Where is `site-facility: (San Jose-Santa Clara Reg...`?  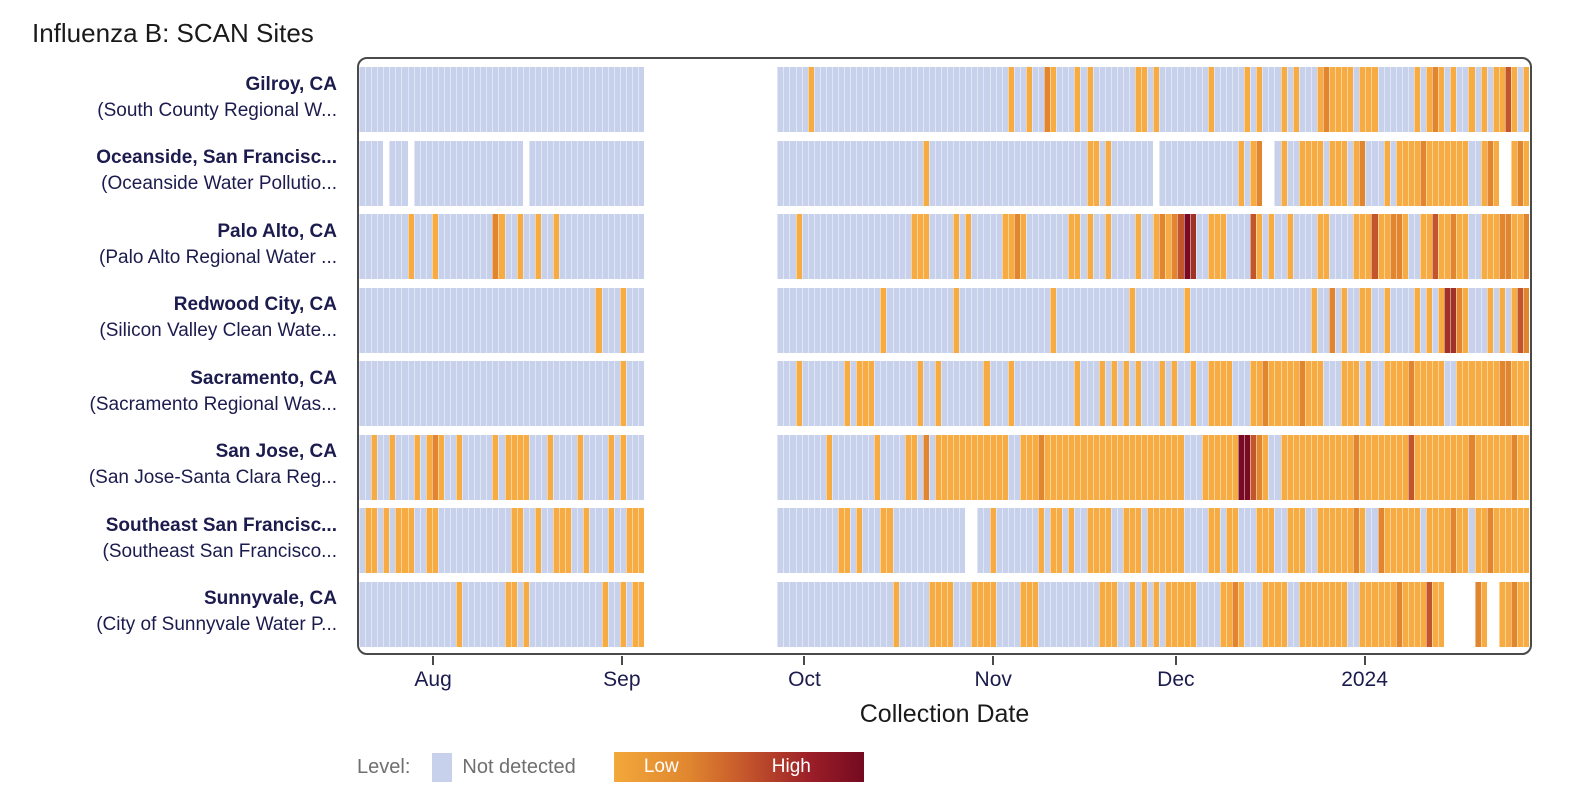
site-facility: (San Jose-Santa Clara Reg... is located at coordinates (212, 477).